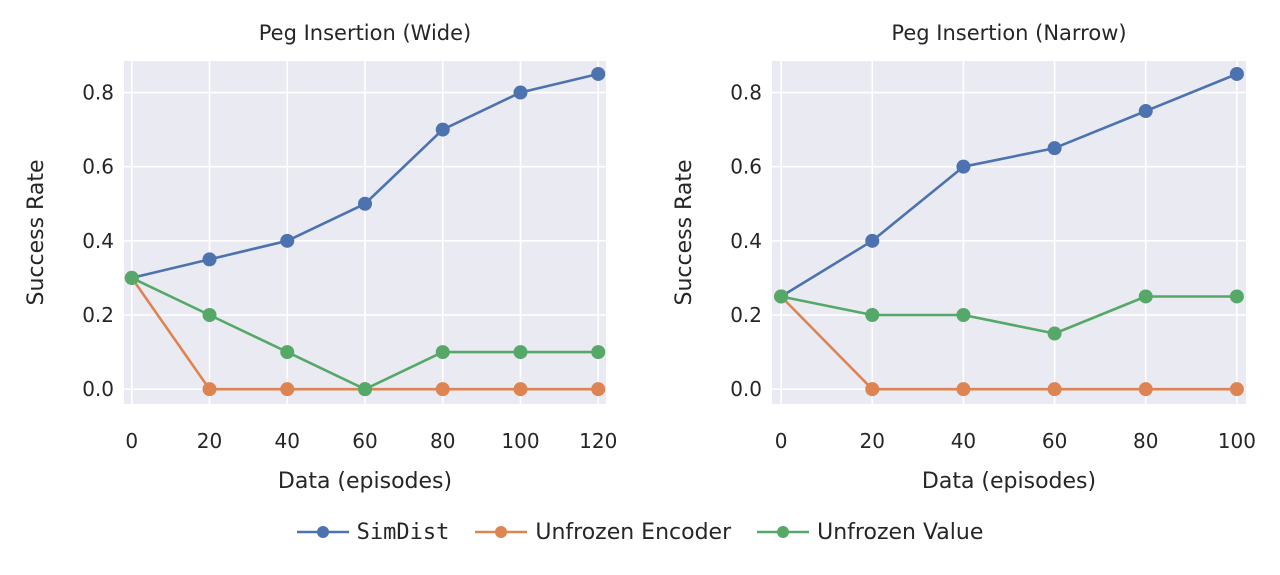  I want to click on legend-item-simdist: SimDist, so click(373, 532).